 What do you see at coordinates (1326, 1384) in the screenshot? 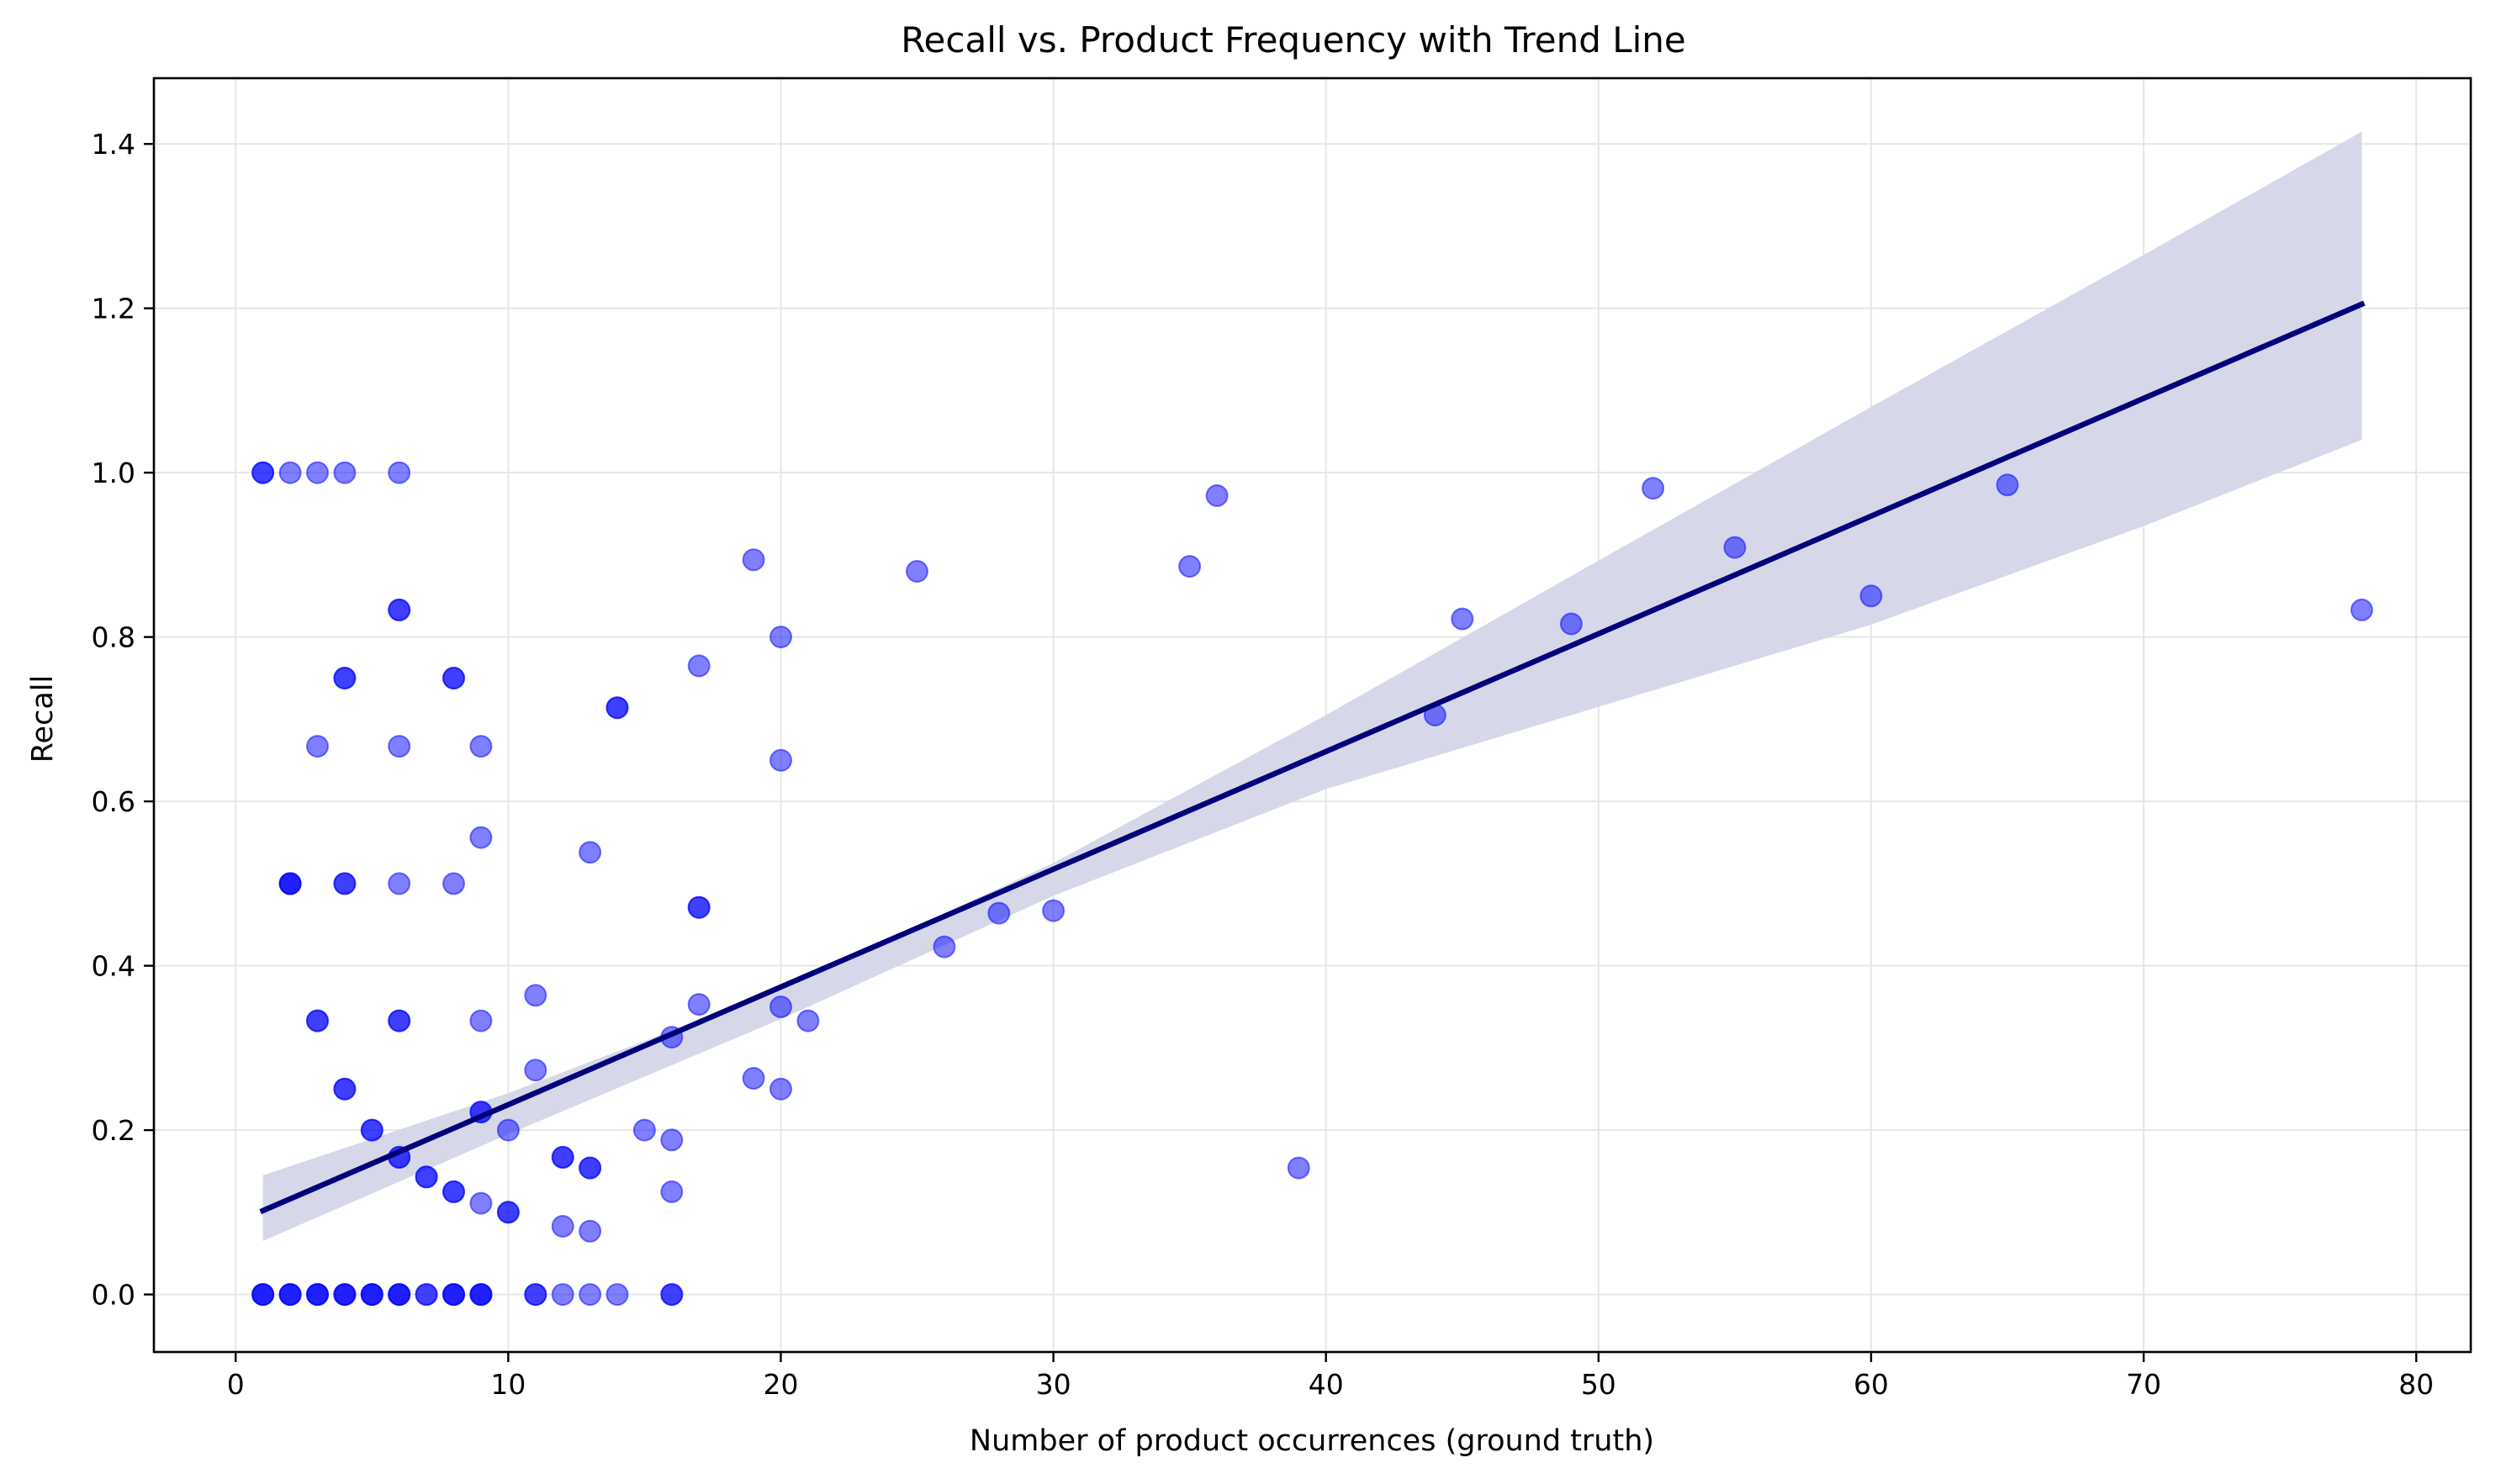
I see `x-tick-label: 40` at bounding box center [1326, 1384].